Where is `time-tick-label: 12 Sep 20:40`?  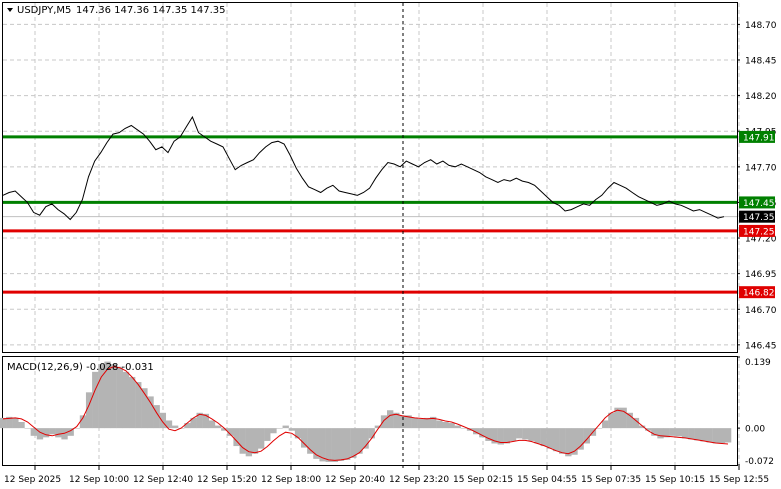 time-tick-label: 12 Sep 20:40 is located at coordinates (355, 480).